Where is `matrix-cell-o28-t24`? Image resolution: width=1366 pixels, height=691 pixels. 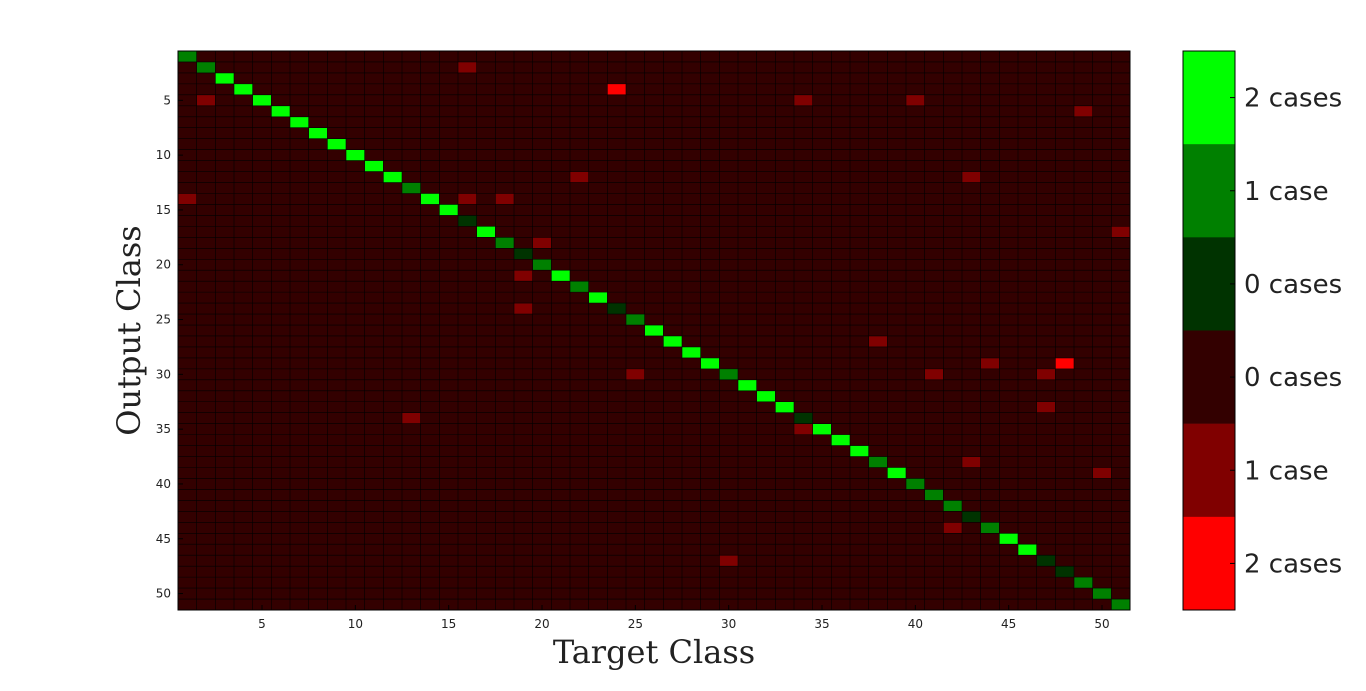
matrix-cell-o28-t24 is located at coordinates (617, 352).